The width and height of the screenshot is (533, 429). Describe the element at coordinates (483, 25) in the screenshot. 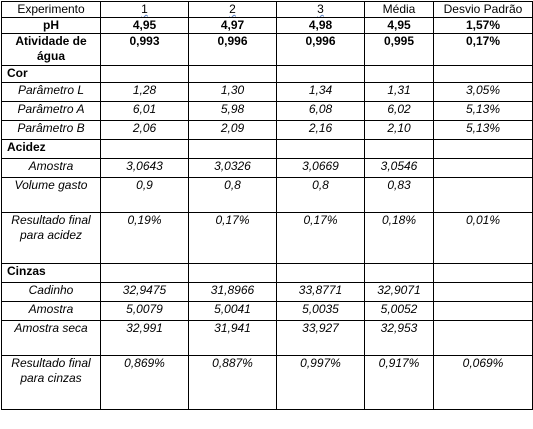

I see `value-cell: 1,57%` at that location.